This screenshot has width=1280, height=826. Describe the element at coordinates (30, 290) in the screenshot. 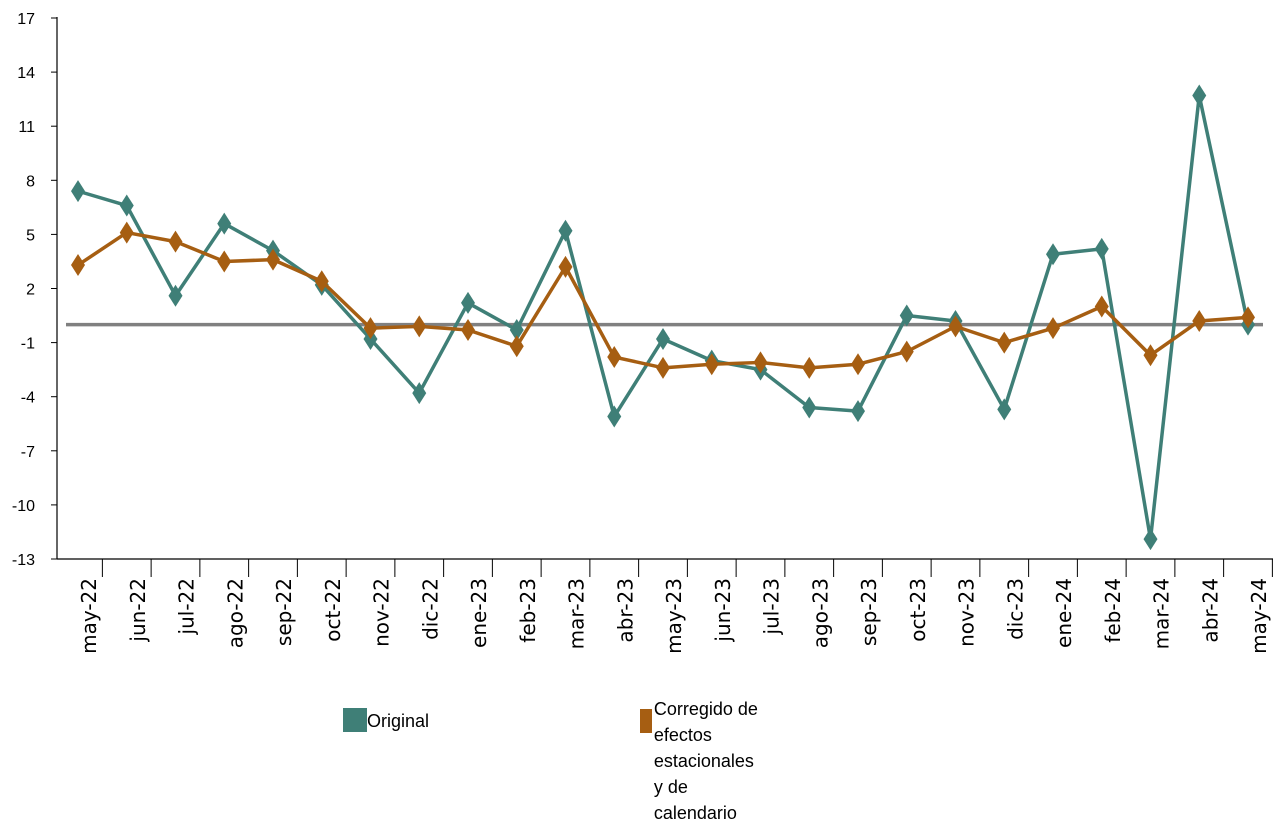

I see `y-tick-label: 2` at that location.